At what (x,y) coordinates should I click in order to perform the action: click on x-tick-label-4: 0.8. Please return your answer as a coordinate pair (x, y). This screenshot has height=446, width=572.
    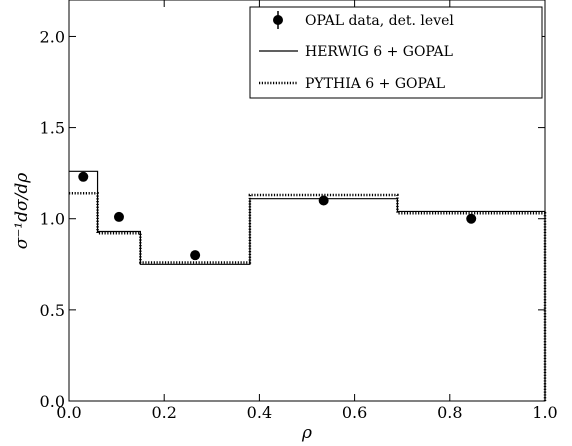
    Looking at the image, I should click on (449, 412).